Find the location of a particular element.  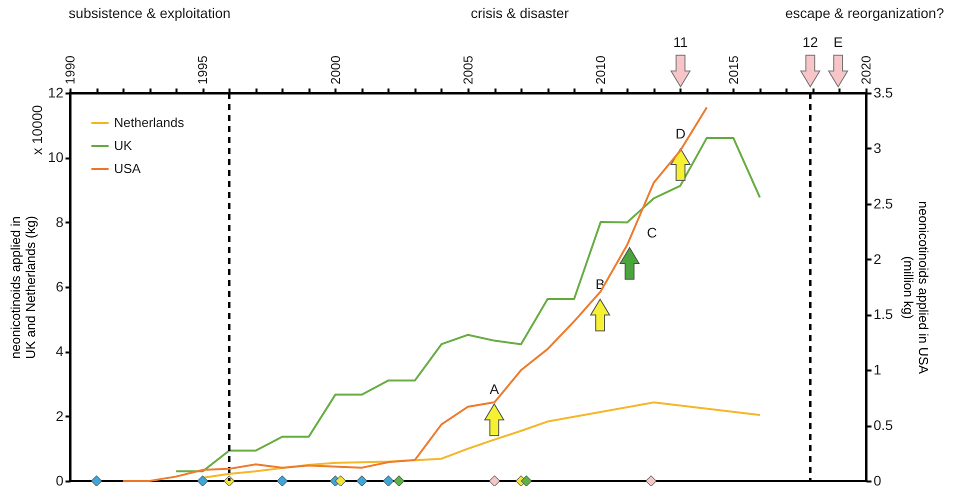

y-tick-label: 2 is located at coordinates (60, 416).